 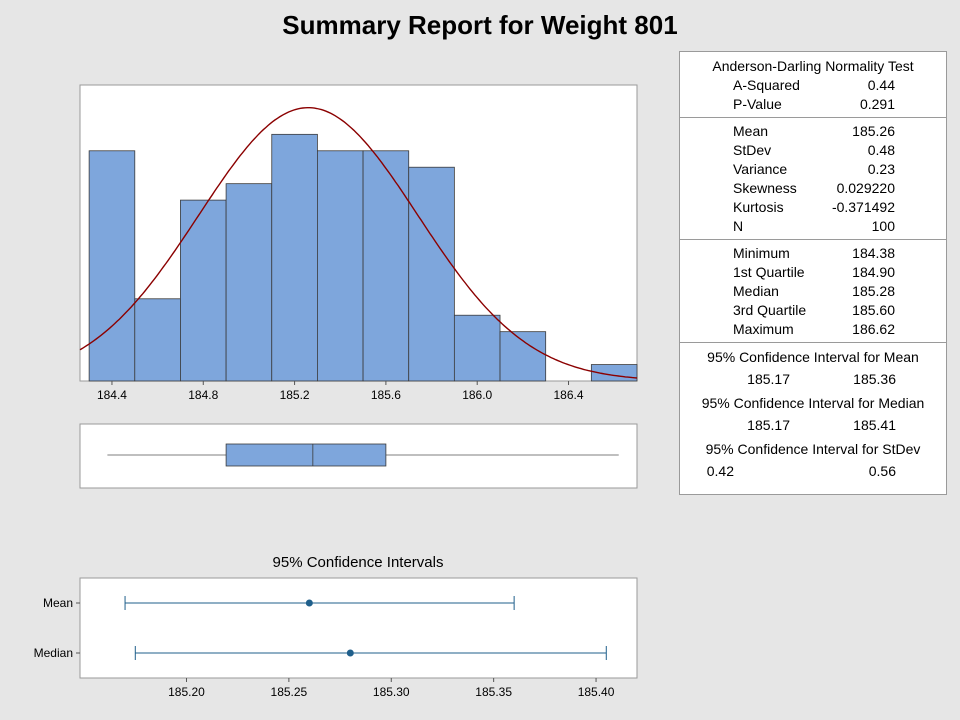 What do you see at coordinates (863, 207) in the screenshot?
I see `moment-stat-value: -0.371492` at bounding box center [863, 207].